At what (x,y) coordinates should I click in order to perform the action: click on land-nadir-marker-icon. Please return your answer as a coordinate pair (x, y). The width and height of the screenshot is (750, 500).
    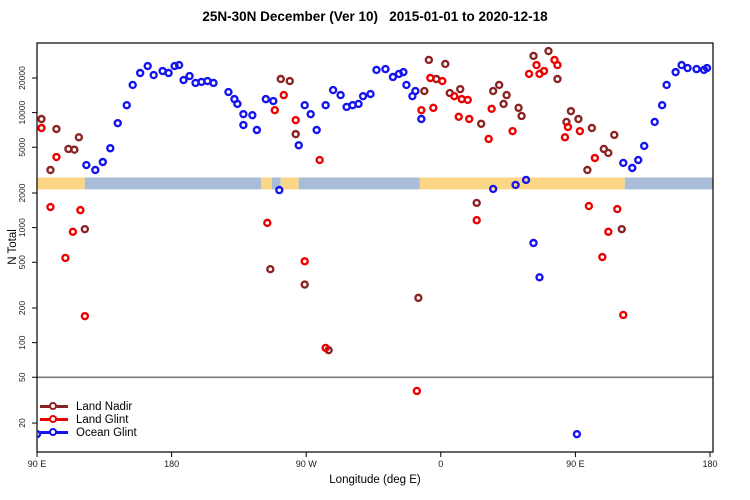
    Looking at the image, I should click on (54, 406).